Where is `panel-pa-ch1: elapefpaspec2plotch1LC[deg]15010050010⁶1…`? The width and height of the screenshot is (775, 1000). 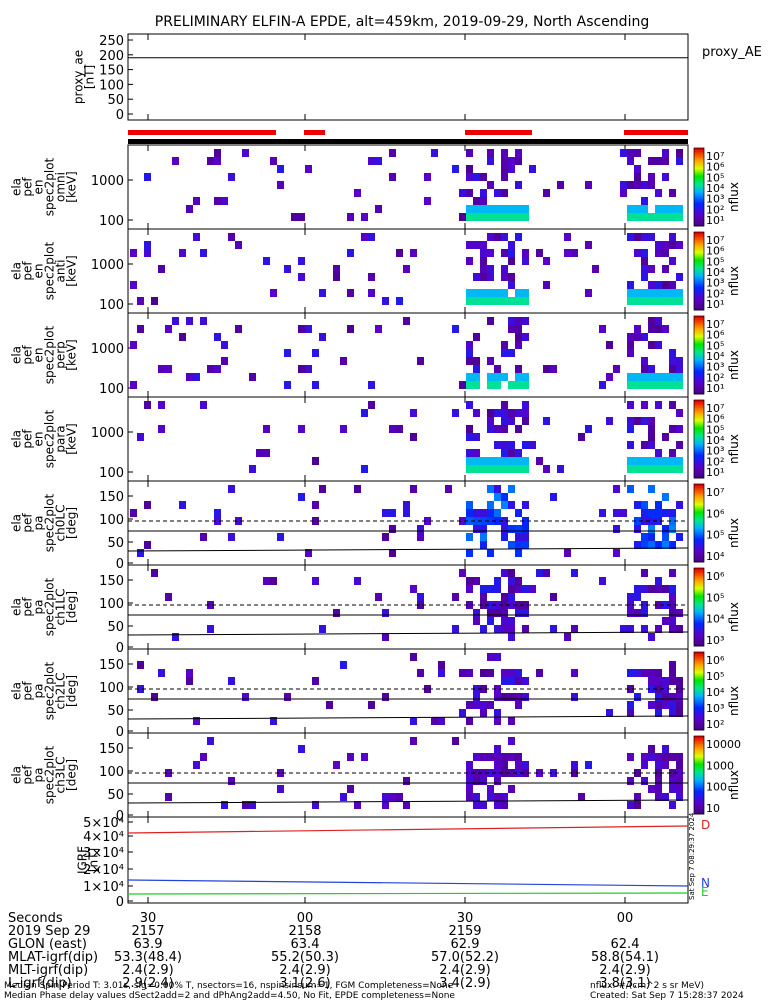 panel-pa-ch1: elapefpaspec2plotch1LC[deg]15010050010⁶1… is located at coordinates (375, 610).